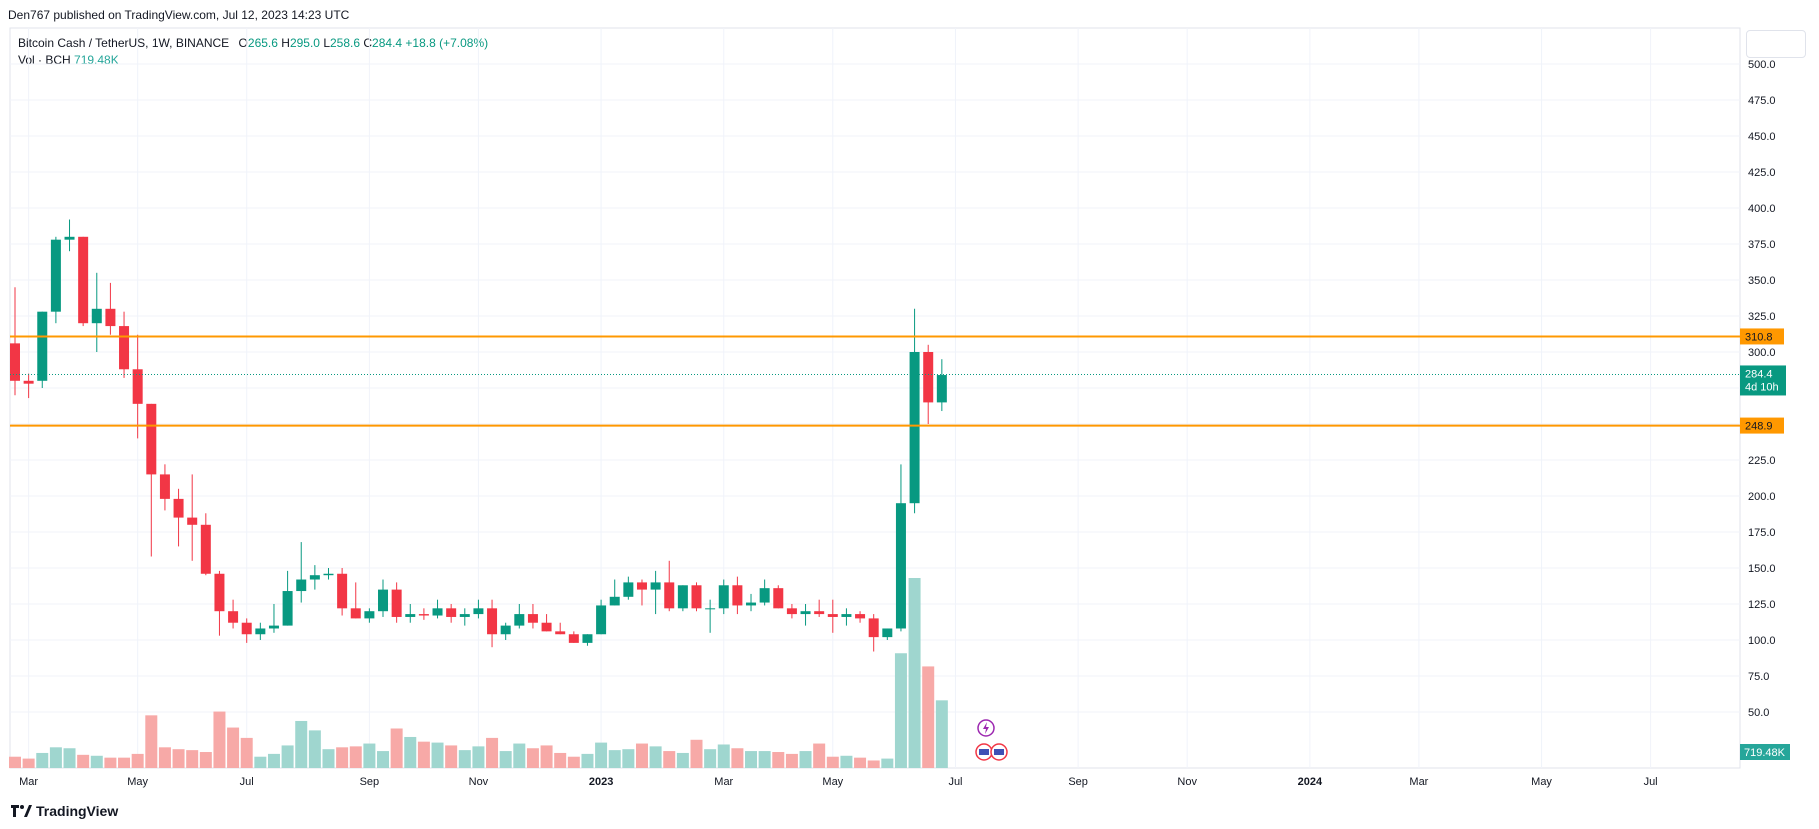 Image resolution: width=1819 pixels, height=829 pixels. What do you see at coordinates (1765, 752) in the screenshot?
I see `volume-price-tag` at bounding box center [1765, 752].